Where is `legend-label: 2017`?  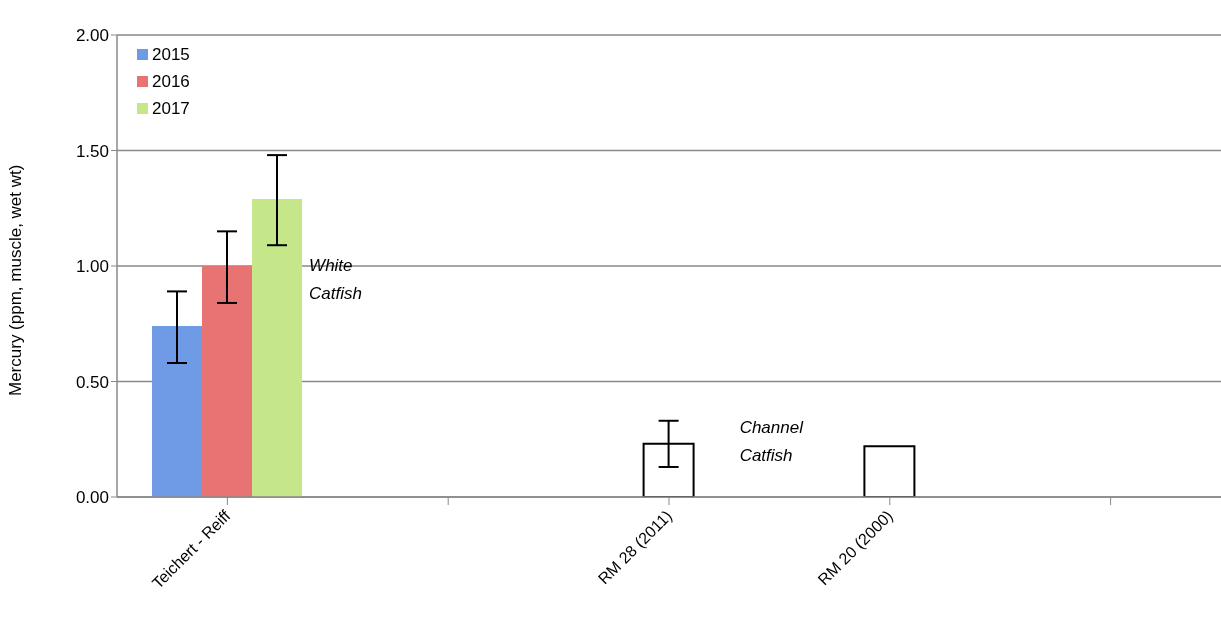 legend-label: 2017 is located at coordinates (171, 108).